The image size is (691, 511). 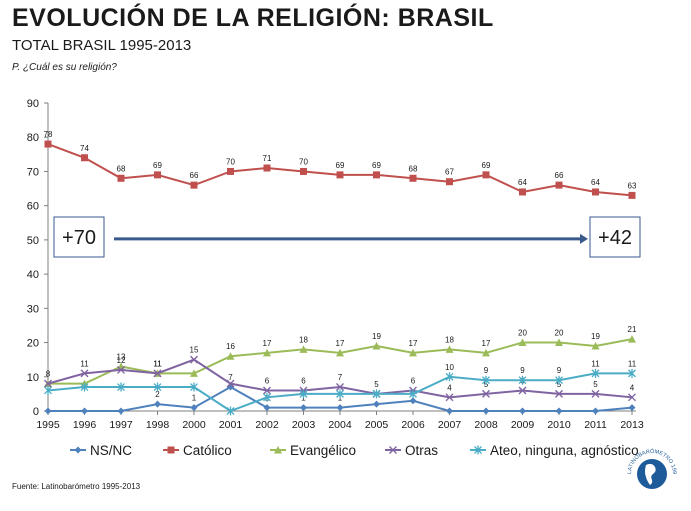 What do you see at coordinates (33, 344) in the screenshot?
I see `y-tick-label: 20` at bounding box center [33, 344].